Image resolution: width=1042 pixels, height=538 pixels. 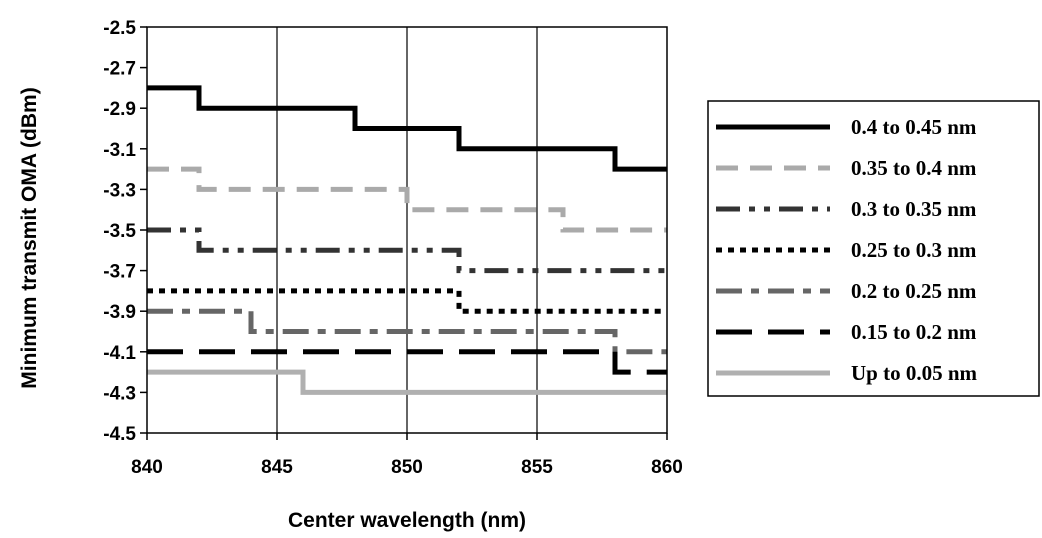 I want to click on legend-label-4: 0.25 to 0.3 nm, so click(x=914, y=250).